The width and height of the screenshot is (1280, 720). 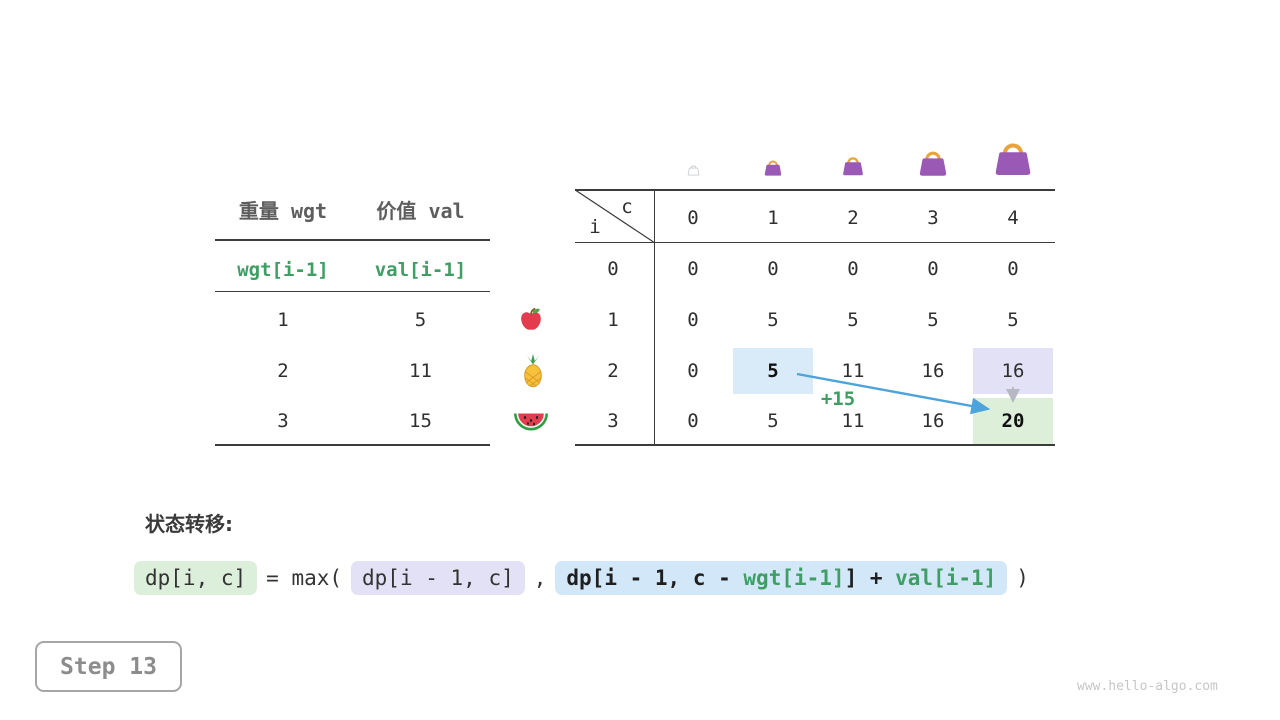 I want to click on formula-term-skip: dp[i - 1, c], so click(x=438, y=578).